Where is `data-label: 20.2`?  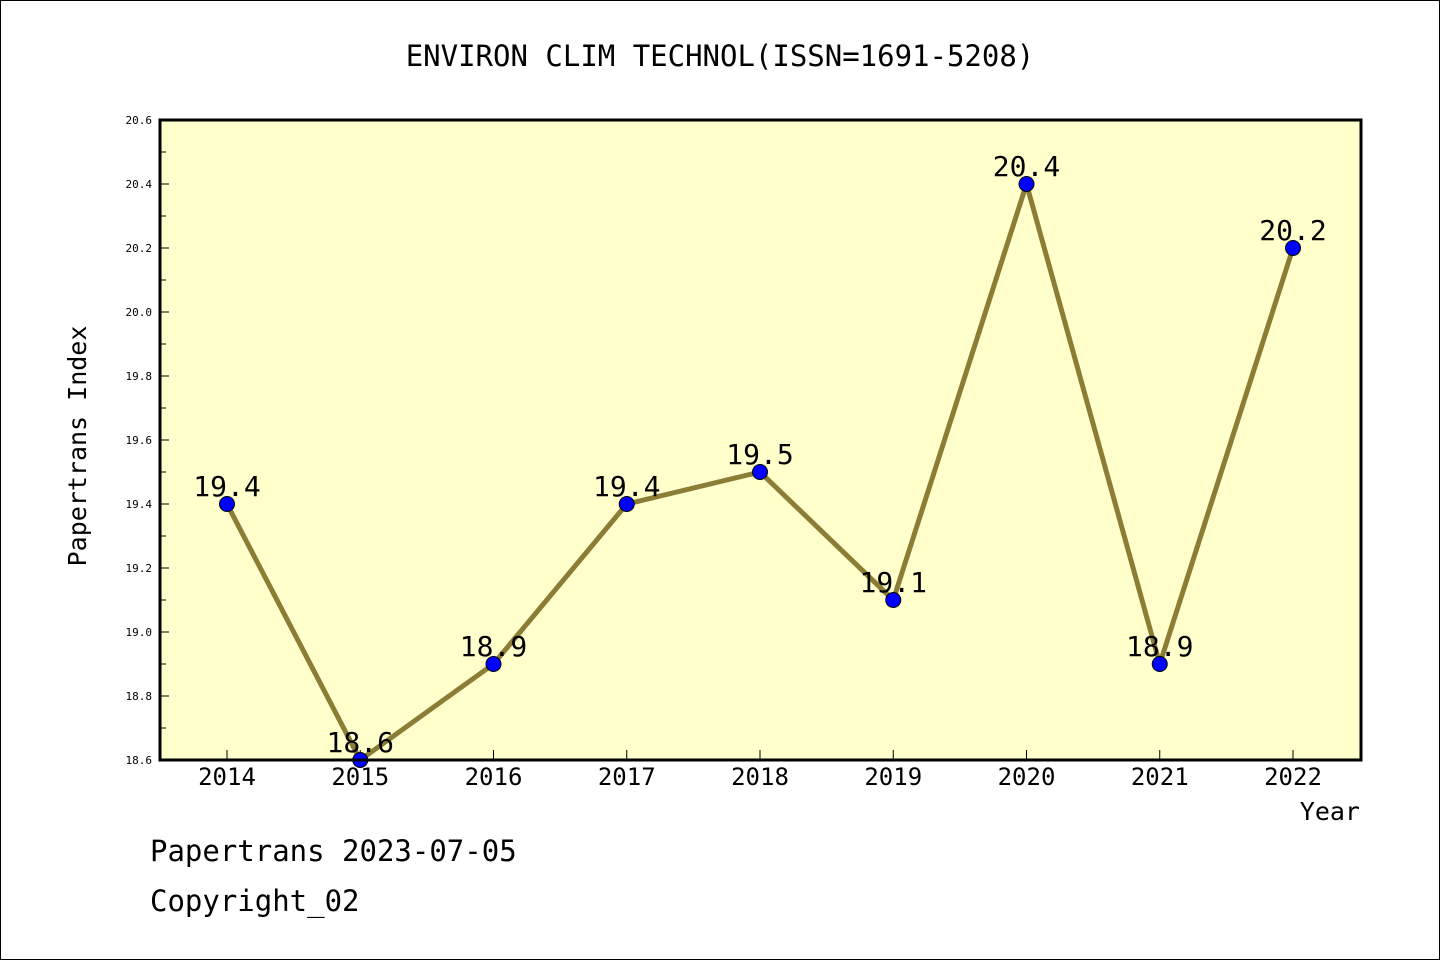
data-label: 20.2 is located at coordinates (1292, 230).